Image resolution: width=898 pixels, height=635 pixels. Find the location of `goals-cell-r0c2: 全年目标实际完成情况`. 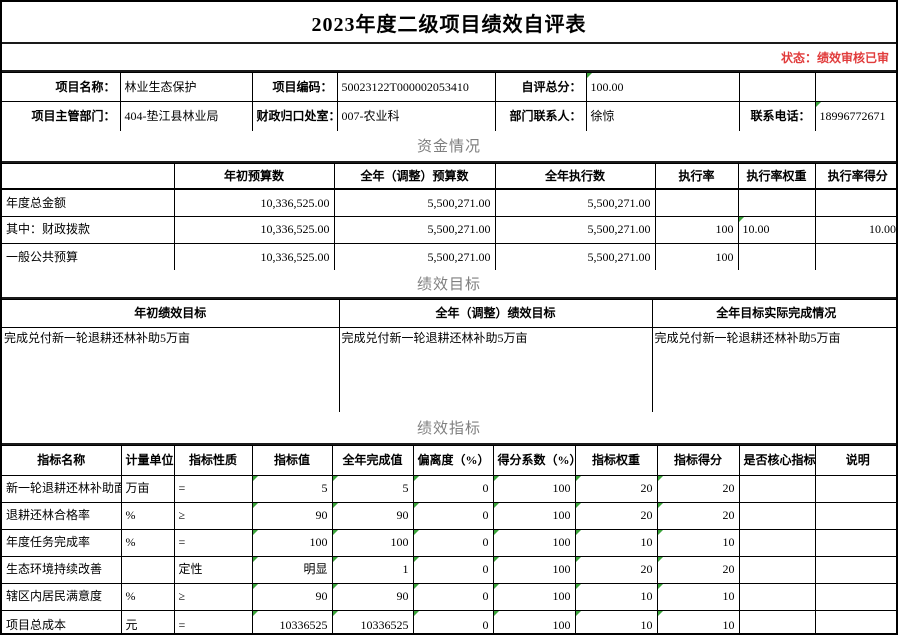

goals-cell-r0c2: 全年目标实际完成情况 is located at coordinates (773, 313).